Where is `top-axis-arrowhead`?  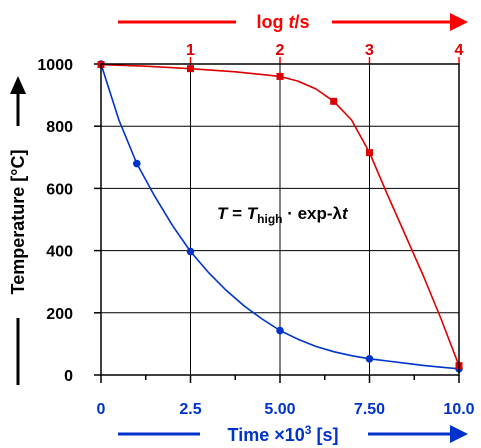 top-axis-arrowhead is located at coordinates (459, 22).